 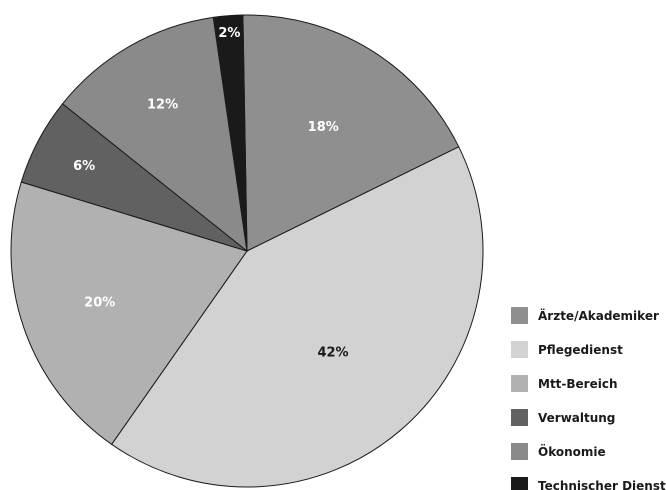 I want to click on pie-slice-technischer-dienst, so click(x=230, y=133).